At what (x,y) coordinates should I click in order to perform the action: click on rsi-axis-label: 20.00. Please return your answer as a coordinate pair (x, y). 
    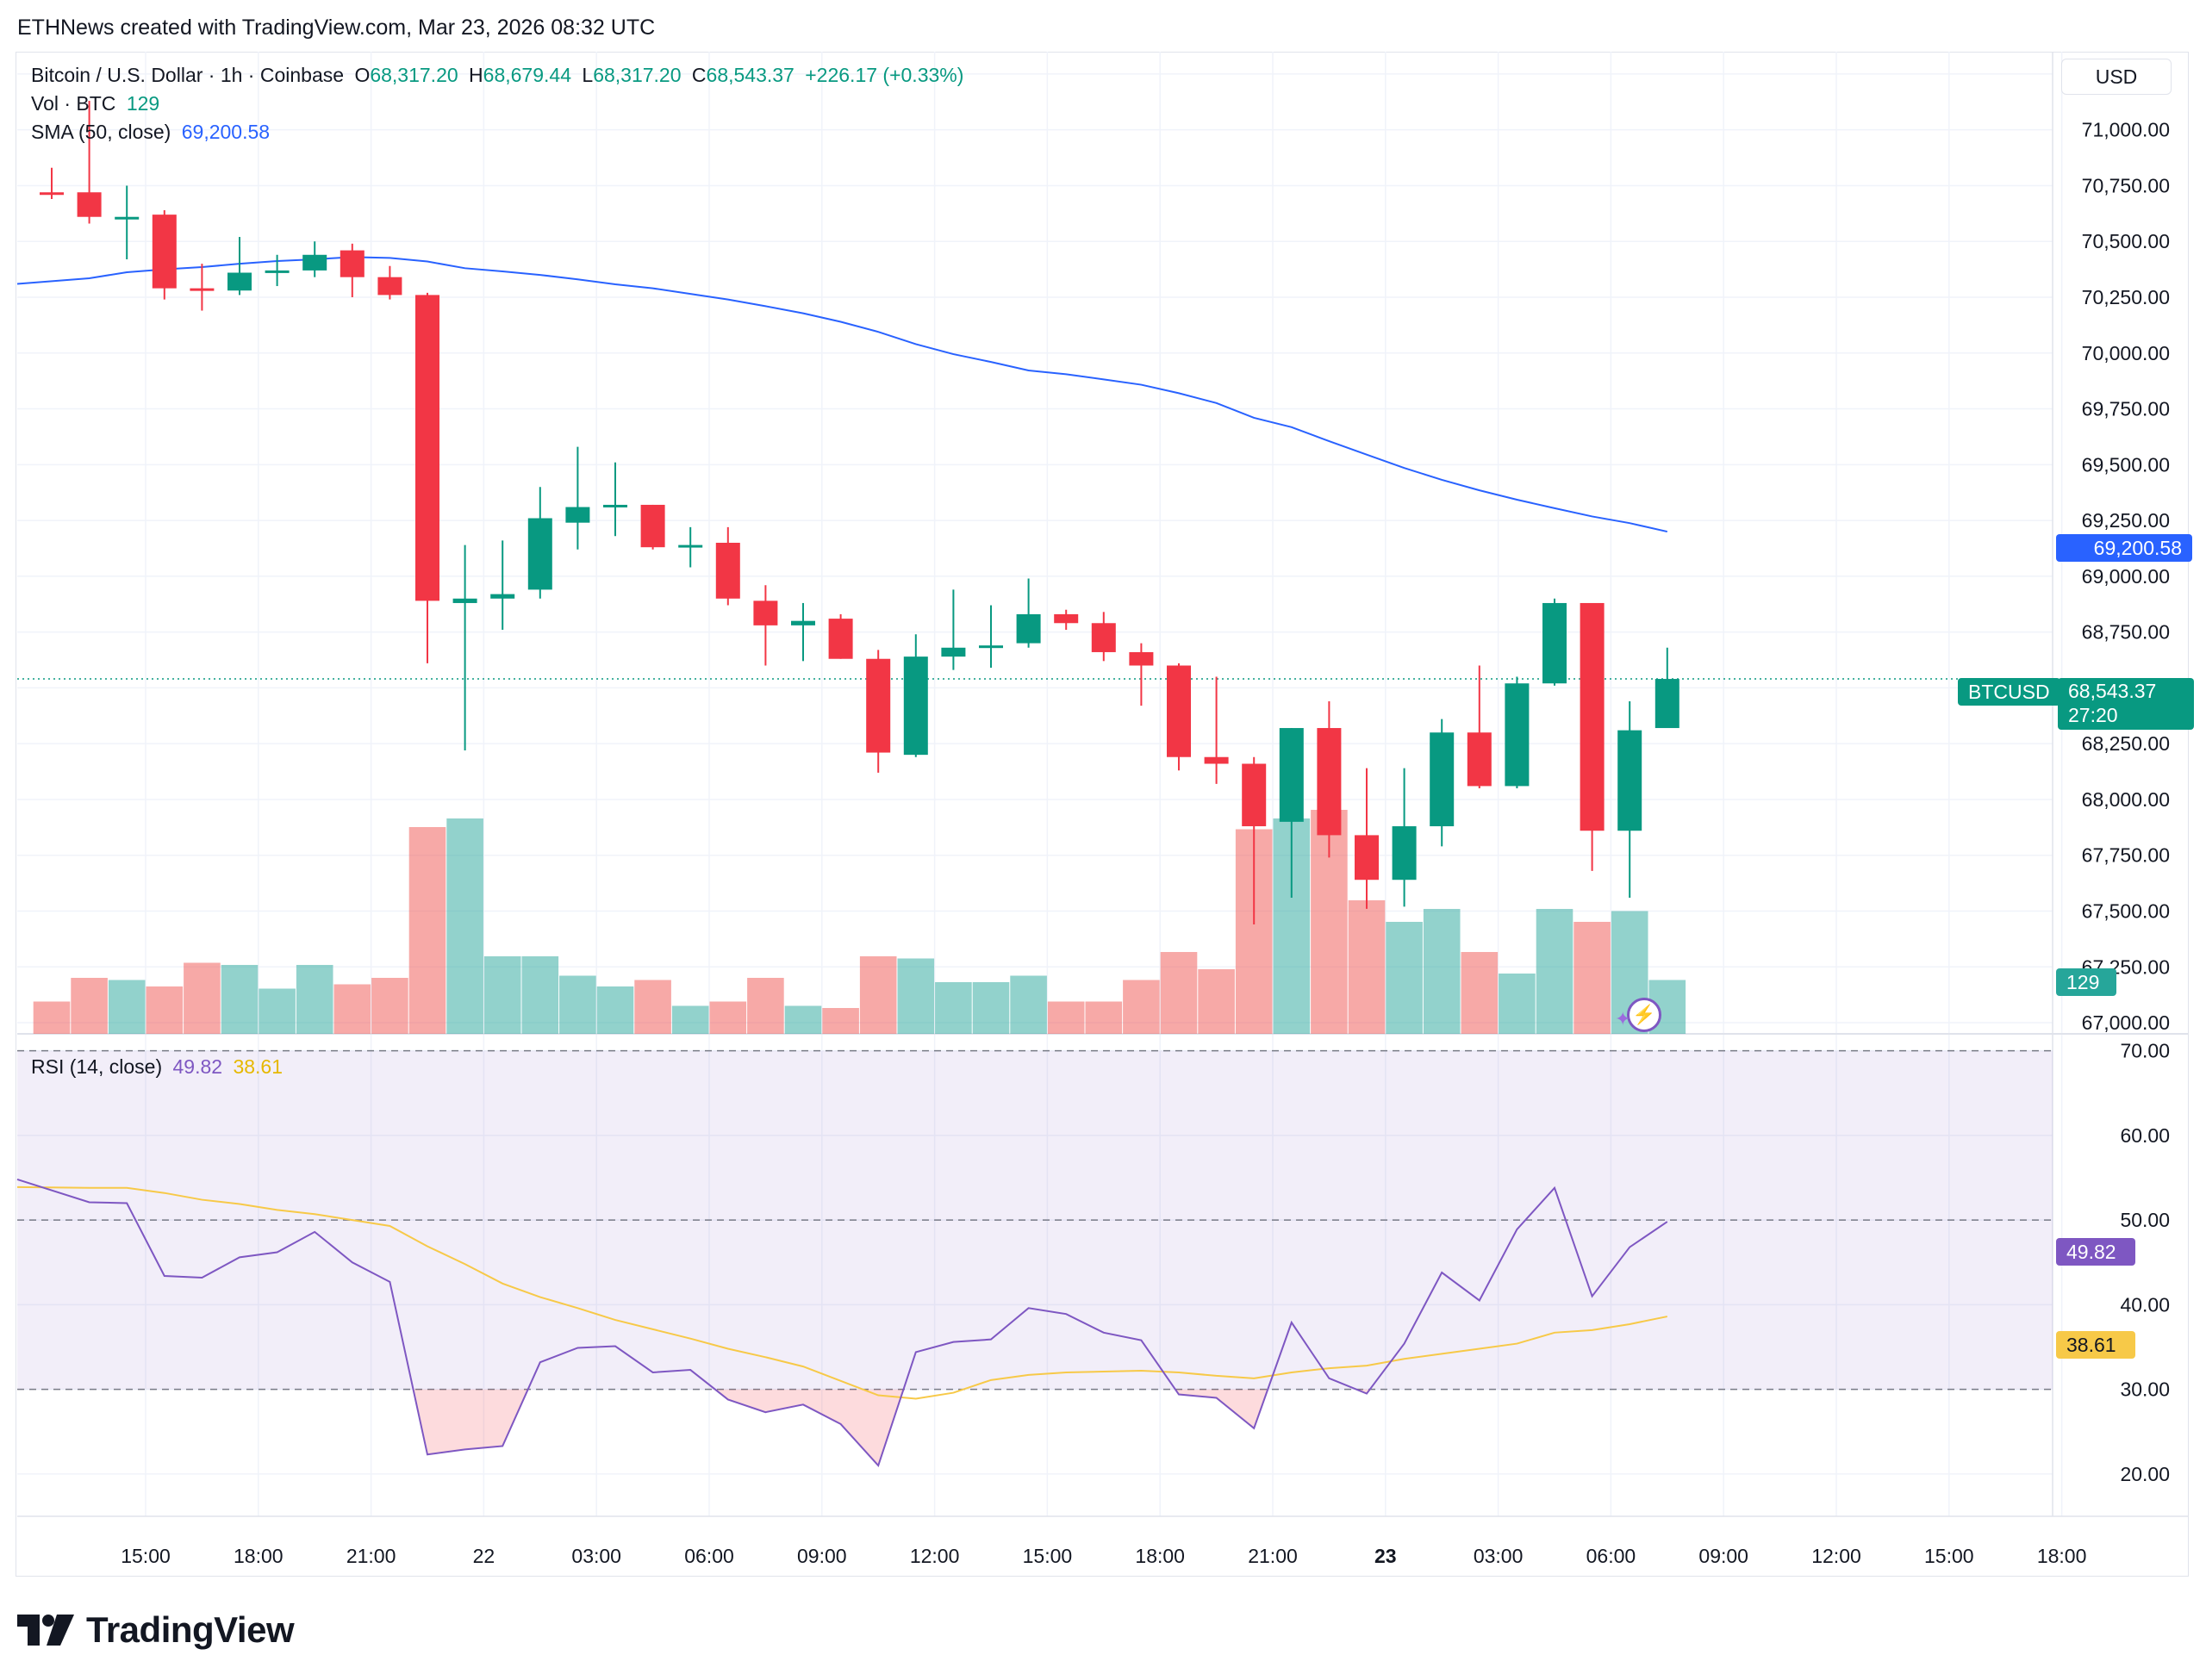
    Looking at the image, I should click on (2145, 1474).